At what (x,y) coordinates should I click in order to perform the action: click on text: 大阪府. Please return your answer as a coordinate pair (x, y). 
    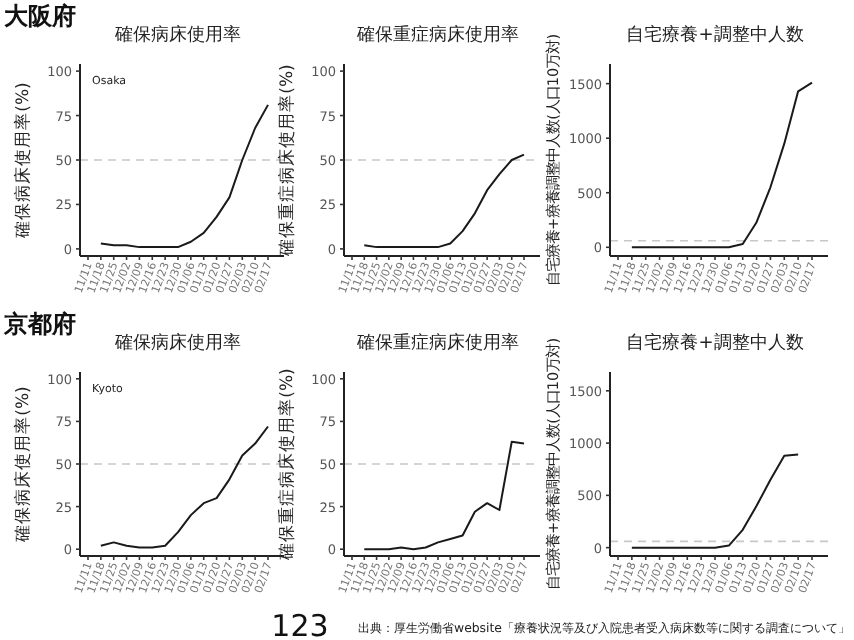
    Looking at the image, I should click on (40, 16).